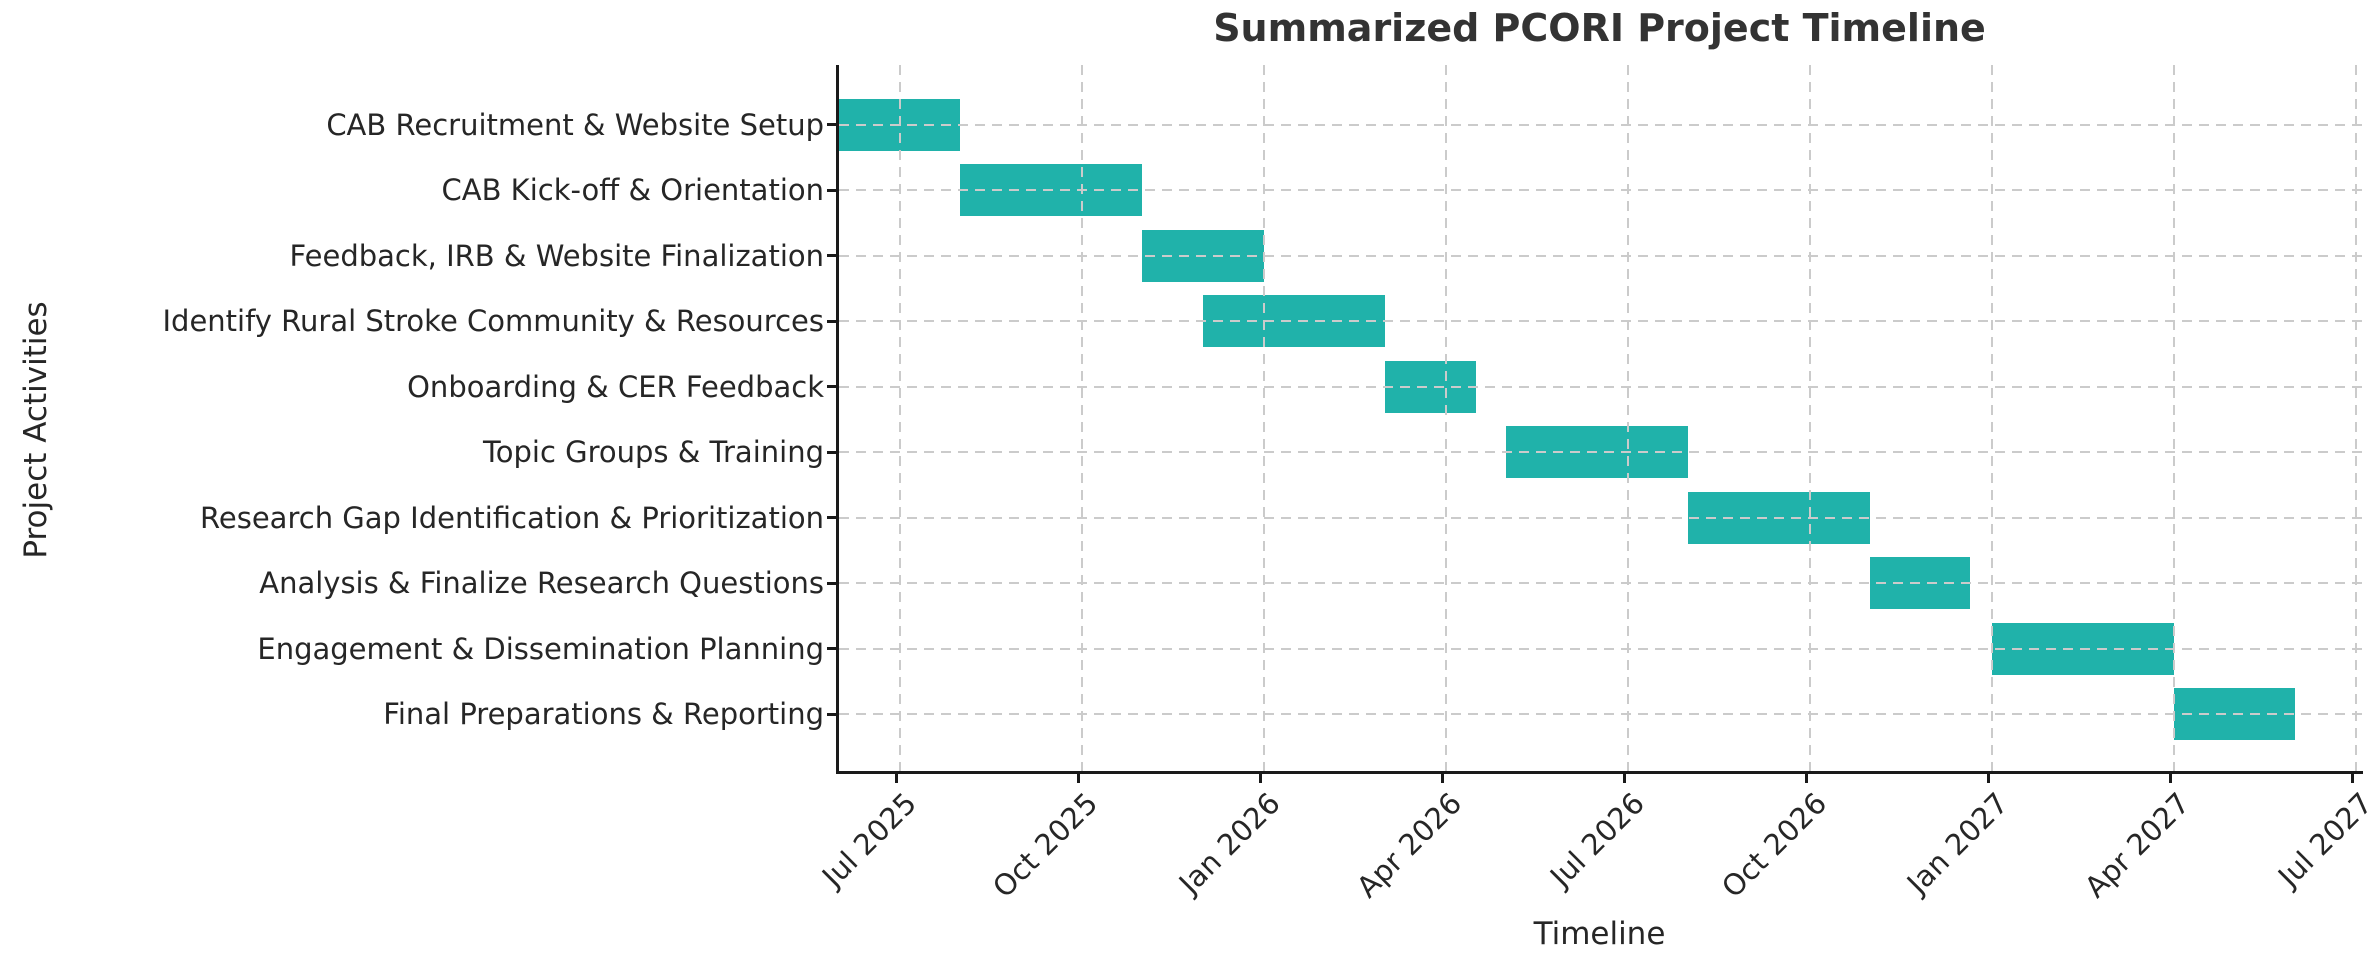 This screenshot has height=980, width=2380. What do you see at coordinates (541, 583) in the screenshot?
I see `y-tick-label: Analysis & Finalize Research Questions` at bounding box center [541, 583].